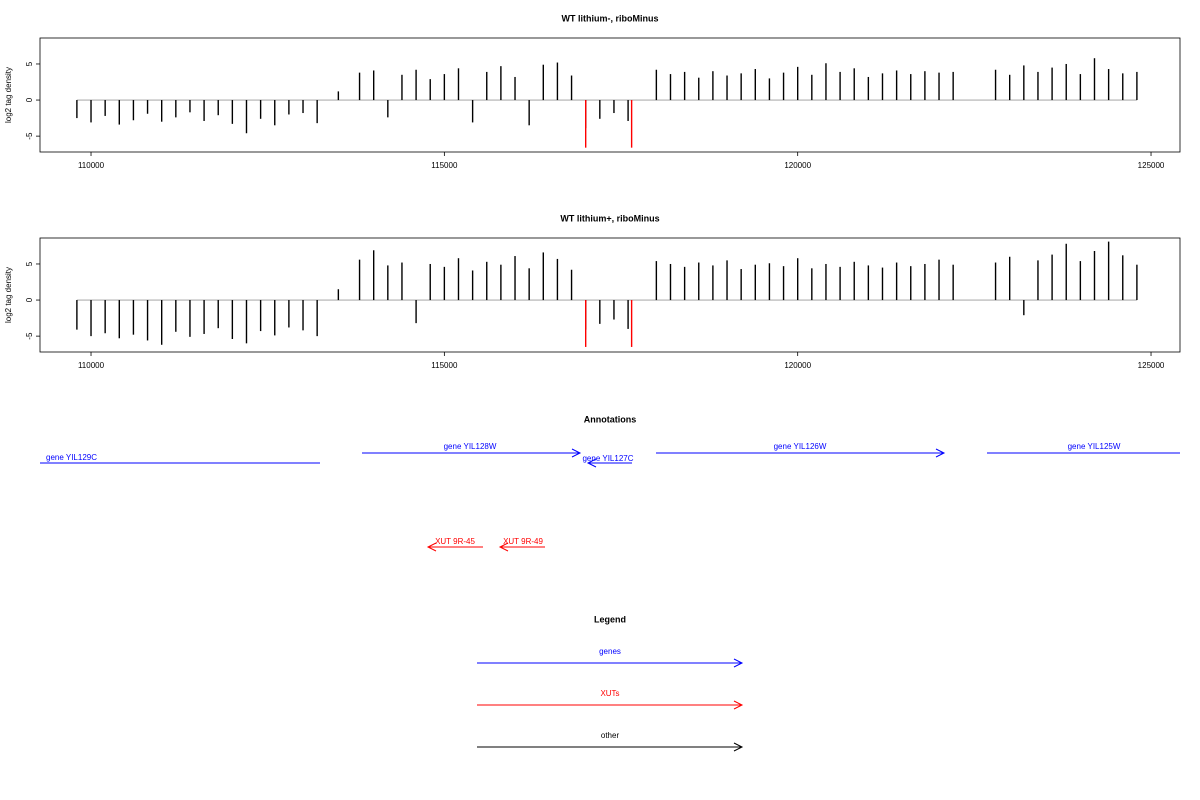 This screenshot has width=1200, height=800. I want to click on gene-label: gene YIL125W, so click(1094, 446).